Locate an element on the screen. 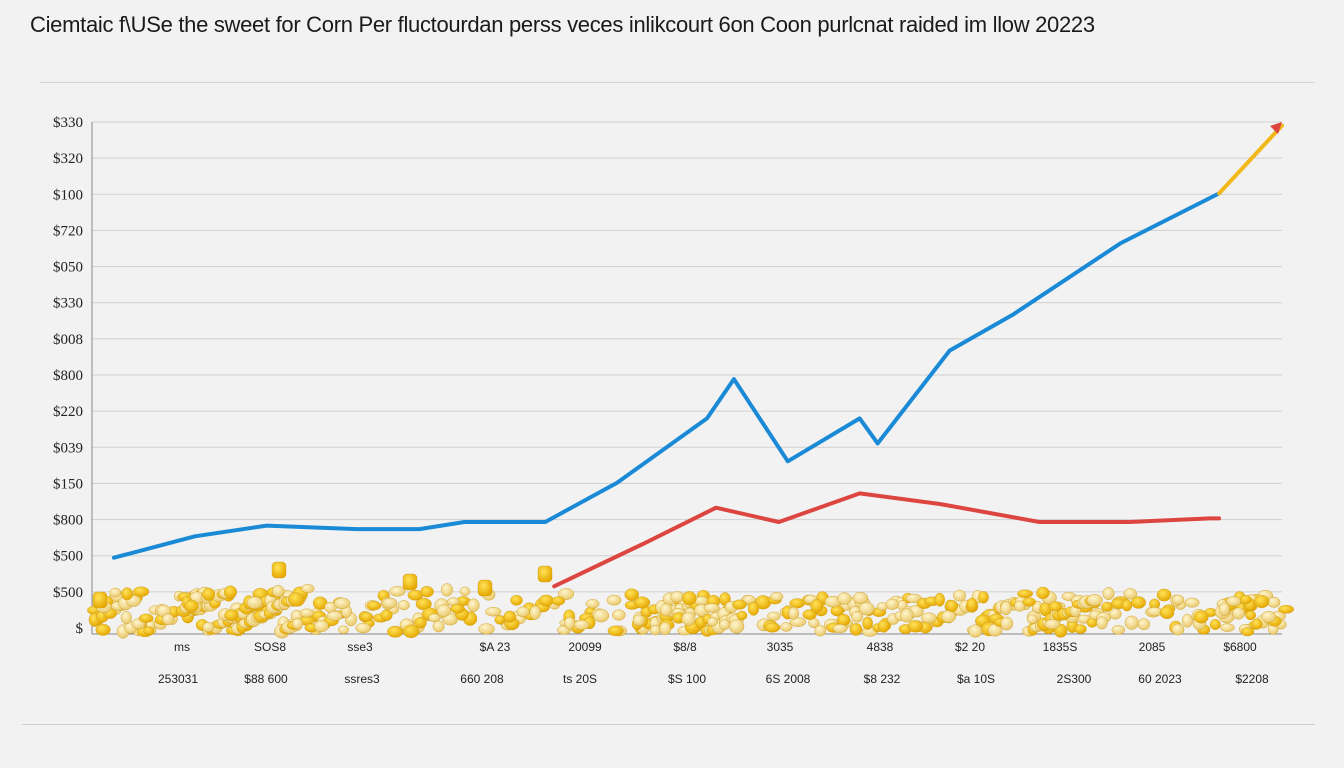 Image resolution: width=1344 pixels, height=768 pixels. y-tick-label: $800 is located at coordinates (68, 376).